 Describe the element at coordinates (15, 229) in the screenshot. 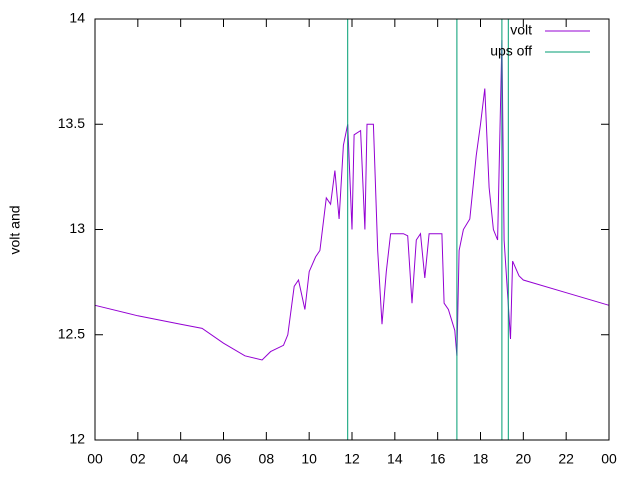

I see `y-axis-label: volt and` at that location.